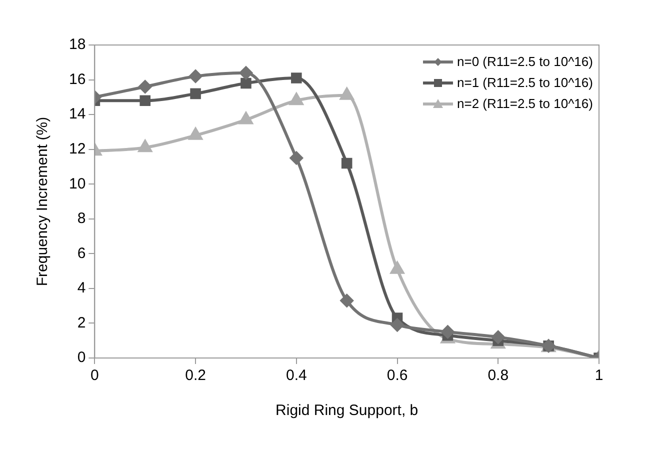 The width and height of the screenshot is (659, 454). What do you see at coordinates (397, 375) in the screenshot?
I see `x-tick-label: 0.6` at bounding box center [397, 375].